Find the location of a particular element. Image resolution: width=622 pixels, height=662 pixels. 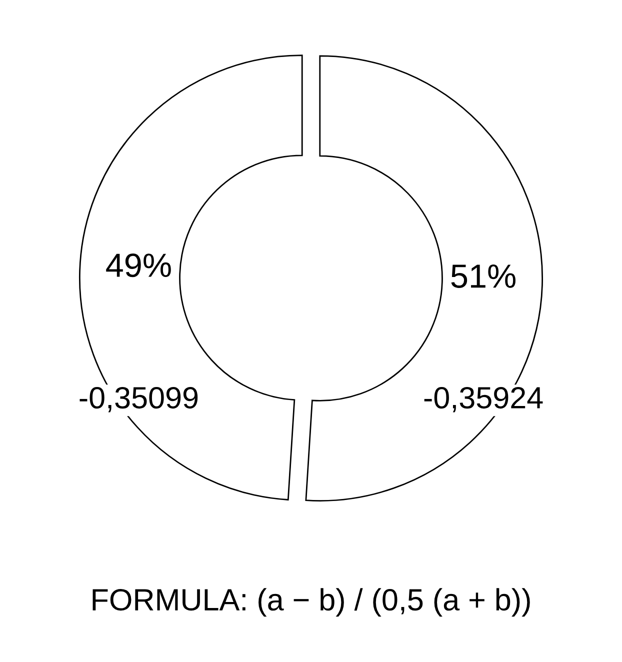

text: FORMULA: (a − b) / (0,5 (a + b)) is located at coordinates (311, 602).